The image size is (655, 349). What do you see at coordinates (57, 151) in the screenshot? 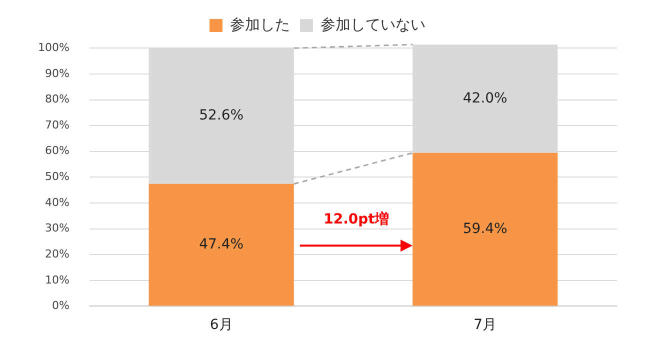
I see `y-tick-label: 60%` at bounding box center [57, 151].